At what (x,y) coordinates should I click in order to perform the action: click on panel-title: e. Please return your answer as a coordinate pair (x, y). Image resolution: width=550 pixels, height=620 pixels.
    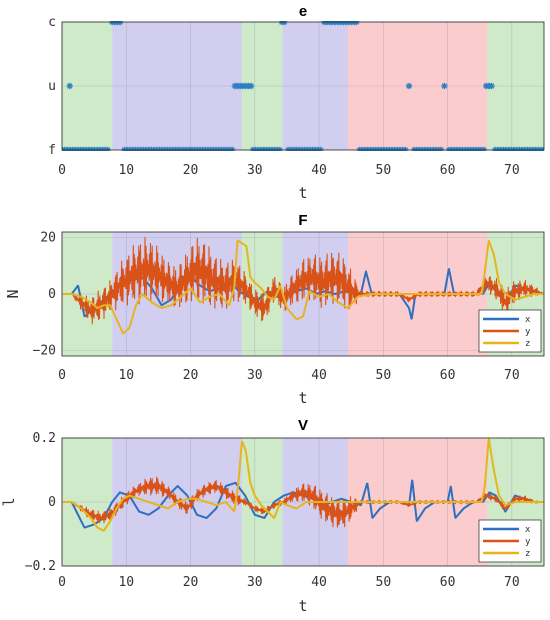
    Looking at the image, I should click on (303, 11).